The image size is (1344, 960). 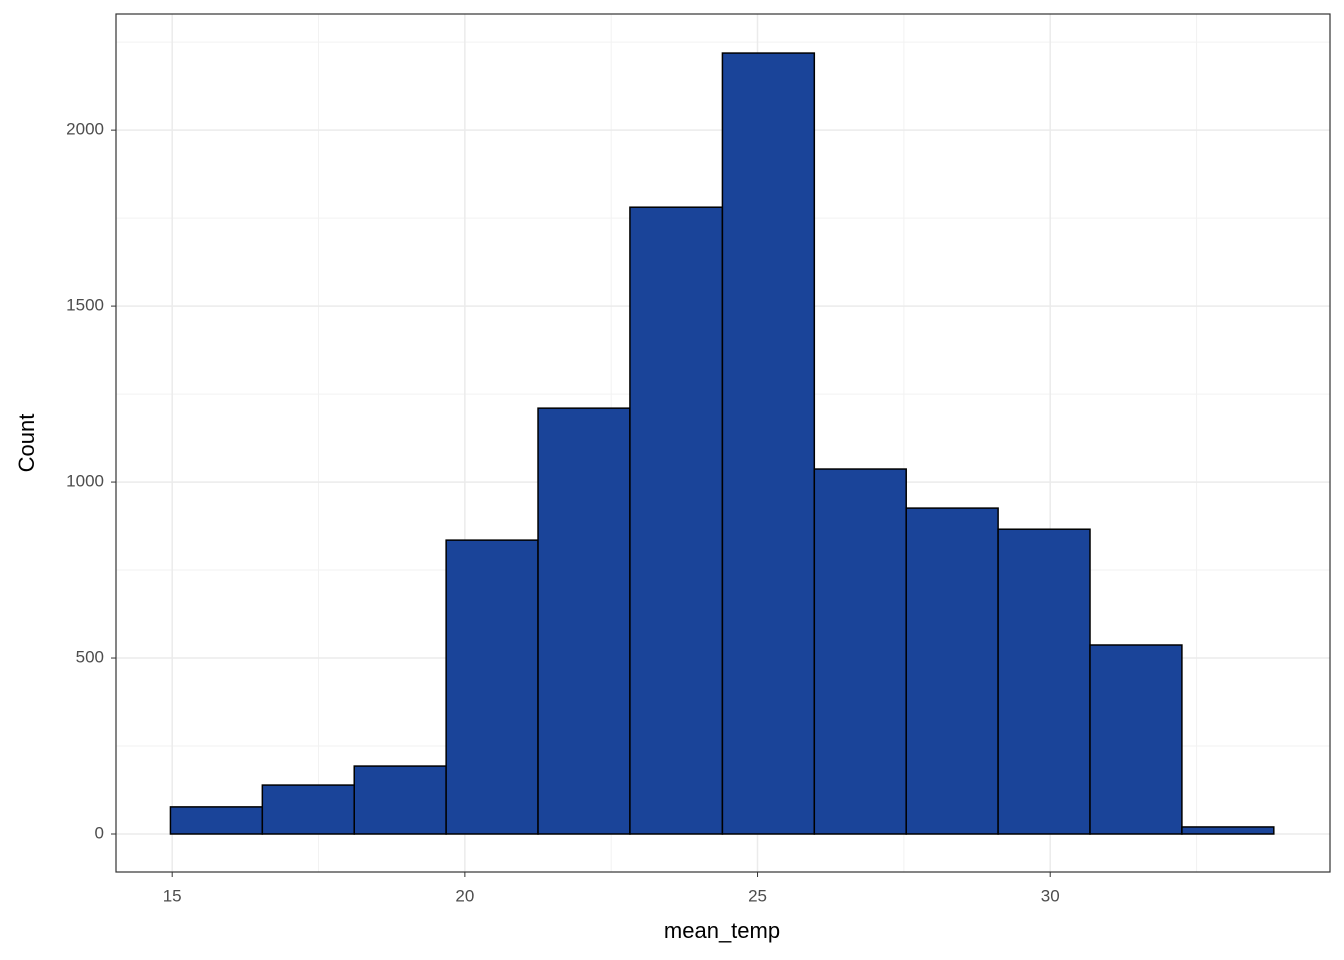 What do you see at coordinates (464, 895) in the screenshot?
I see `x-tick-label: 20` at bounding box center [464, 895].